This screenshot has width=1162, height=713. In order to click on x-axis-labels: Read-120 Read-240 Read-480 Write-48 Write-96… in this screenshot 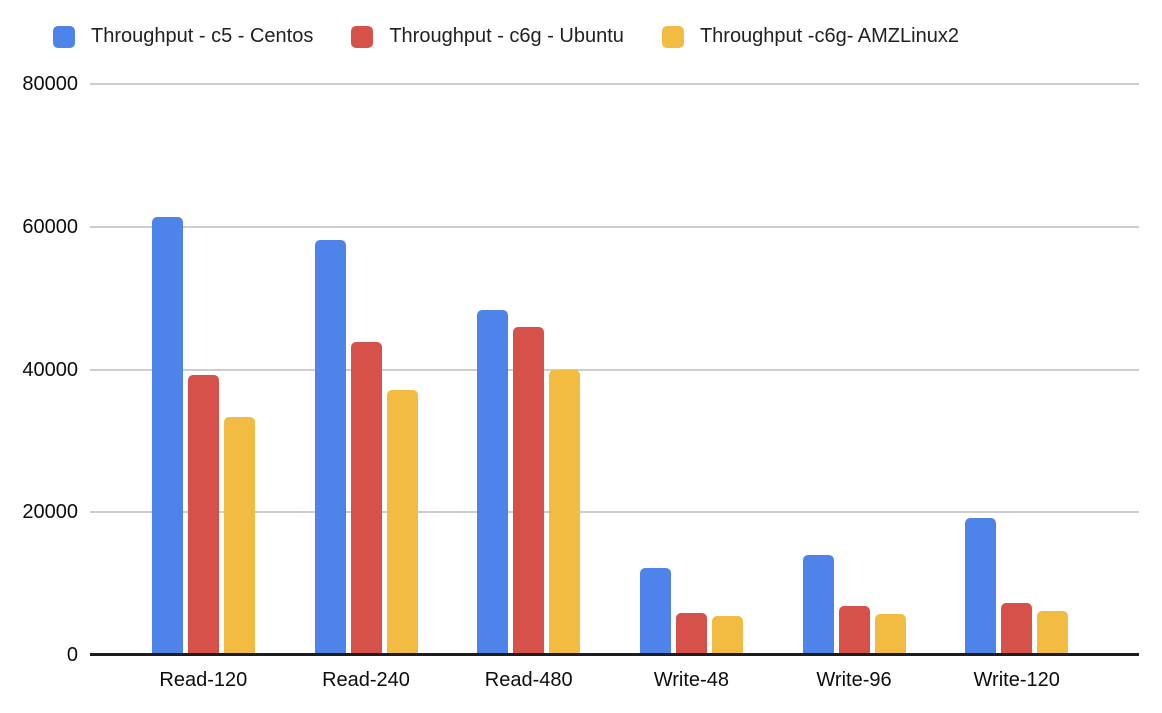, I will do `click(610, 680)`.